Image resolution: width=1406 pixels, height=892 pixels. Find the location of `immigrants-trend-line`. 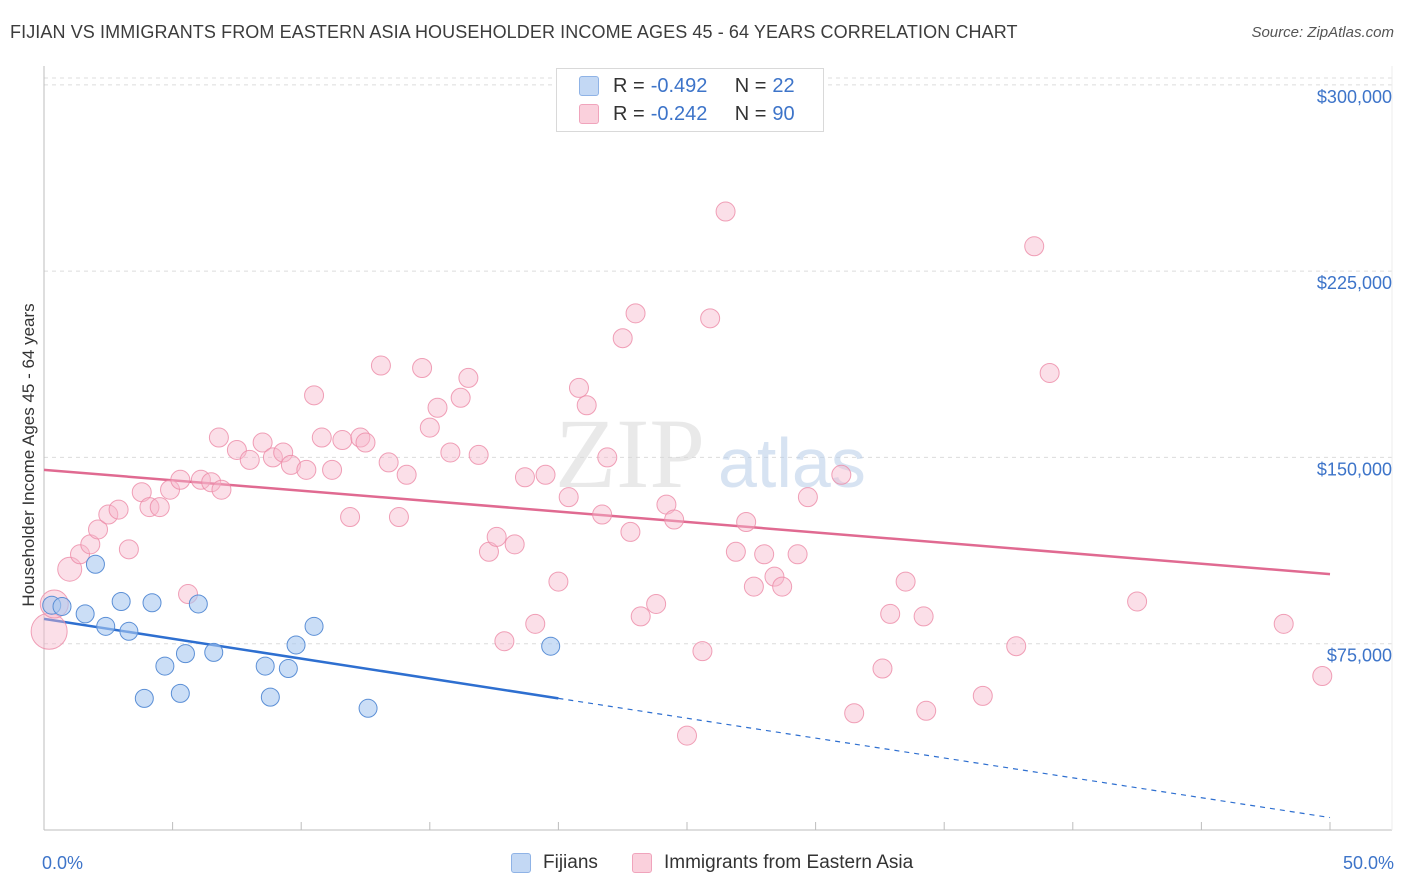

immigrants-trend-line is located at coordinates (687, 522).